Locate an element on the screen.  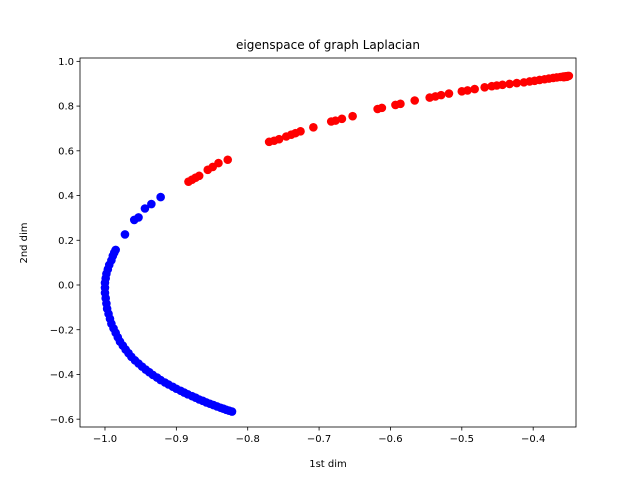
y-tick-label: 0.4 is located at coordinates (66, 196).